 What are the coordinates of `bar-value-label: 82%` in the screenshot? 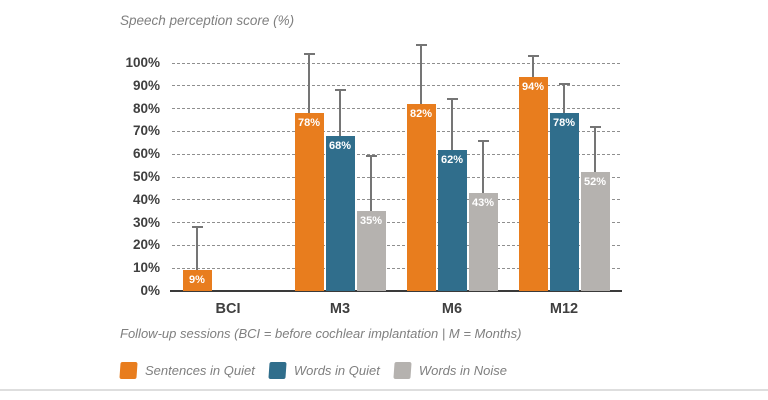 It's located at (421, 114).